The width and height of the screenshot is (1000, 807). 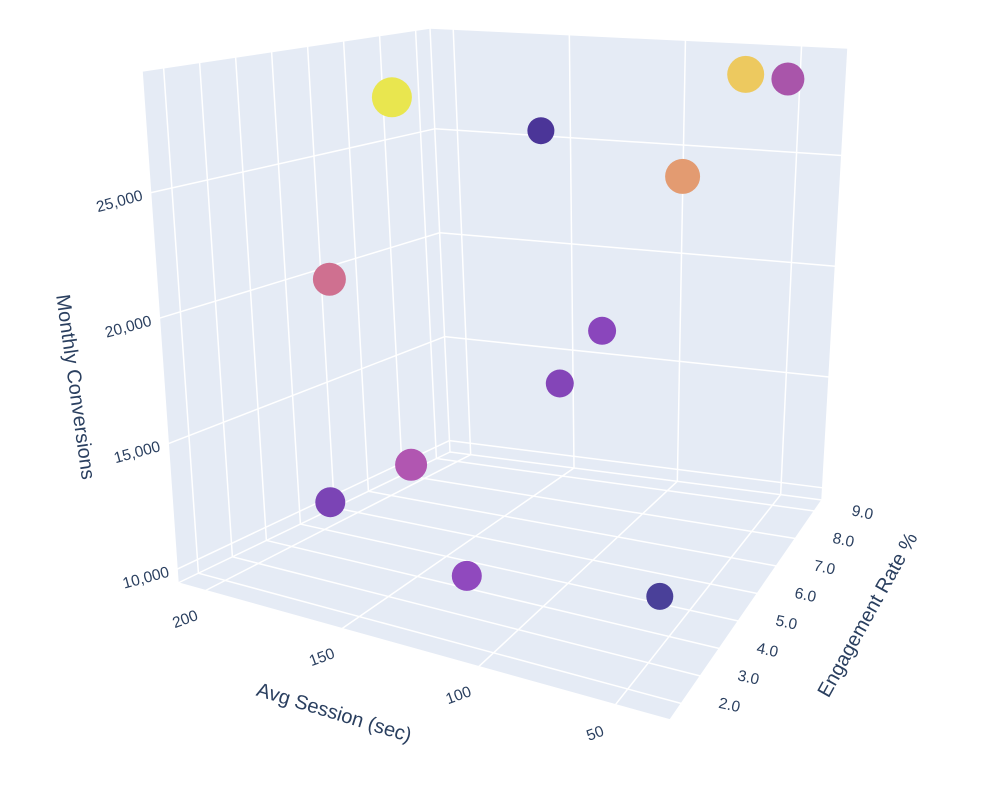 What do you see at coordinates (119, 201) in the screenshot?
I see `z-tick-label: 25,000` at bounding box center [119, 201].